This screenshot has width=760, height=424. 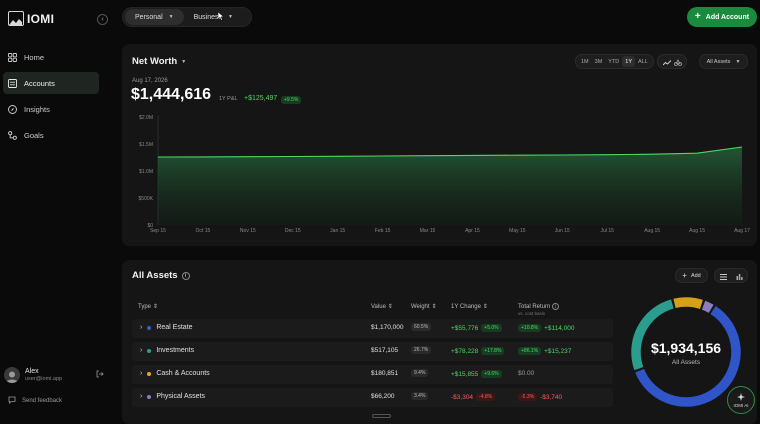 What do you see at coordinates (727, 17) in the screenshot?
I see `add-account-label: Add Account` at bounding box center [727, 17].